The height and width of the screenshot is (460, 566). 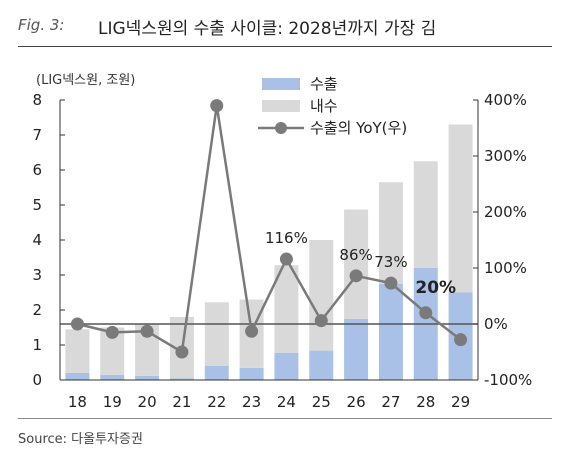 I want to click on y-left-tick-label: 7, so click(x=37, y=135).